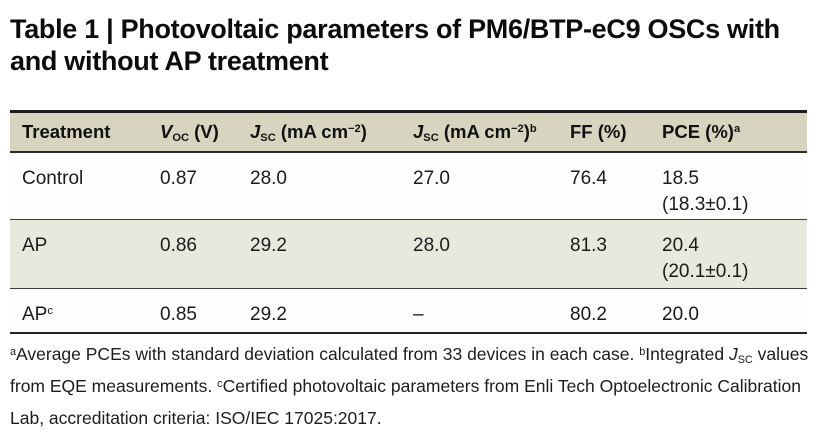 The image size is (830, 432). Describe the element at coordinates (85, 132) in the screenshot. I see `col-header-treatment: Treatment` at that location.